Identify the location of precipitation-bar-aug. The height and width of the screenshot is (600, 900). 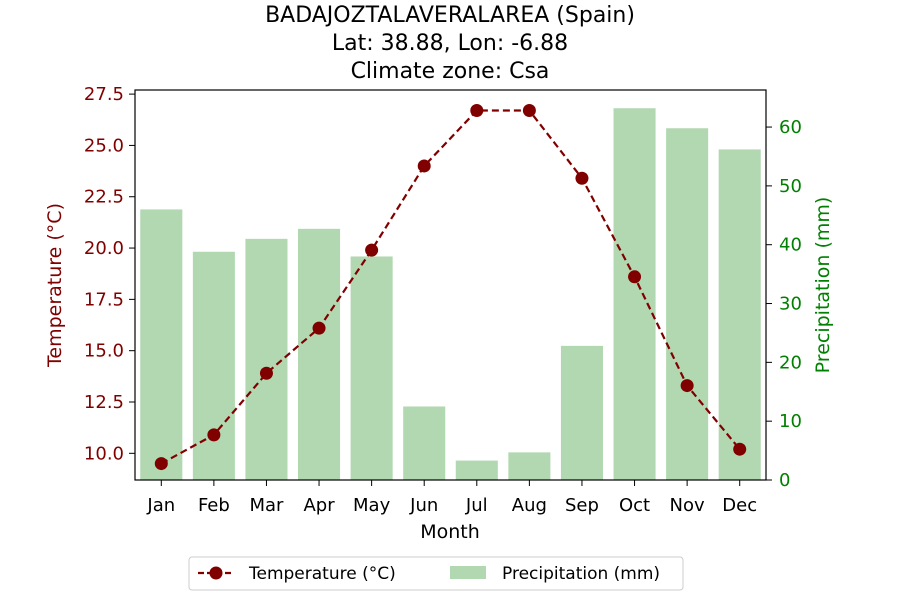
(529, 466).